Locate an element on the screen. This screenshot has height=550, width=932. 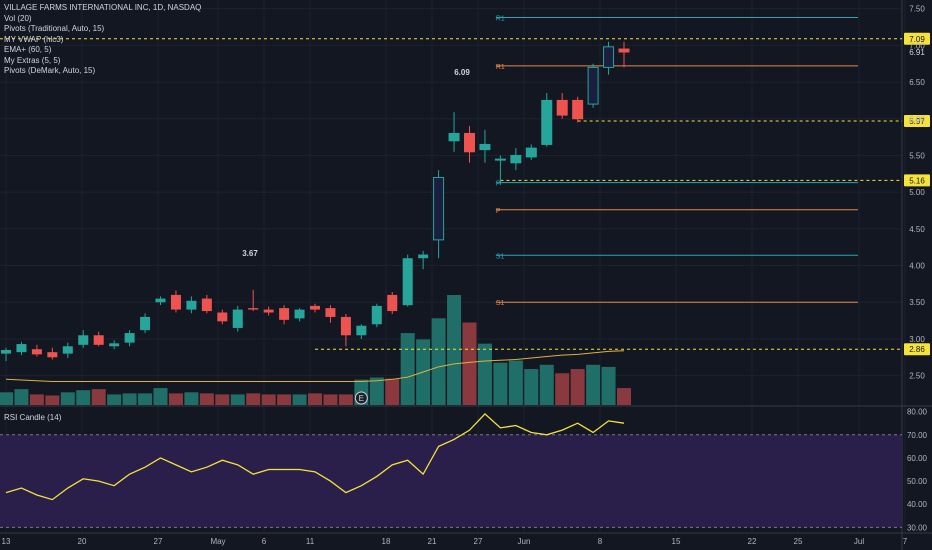
time-axis-tick: Jul is located at coordinates (859, 541).